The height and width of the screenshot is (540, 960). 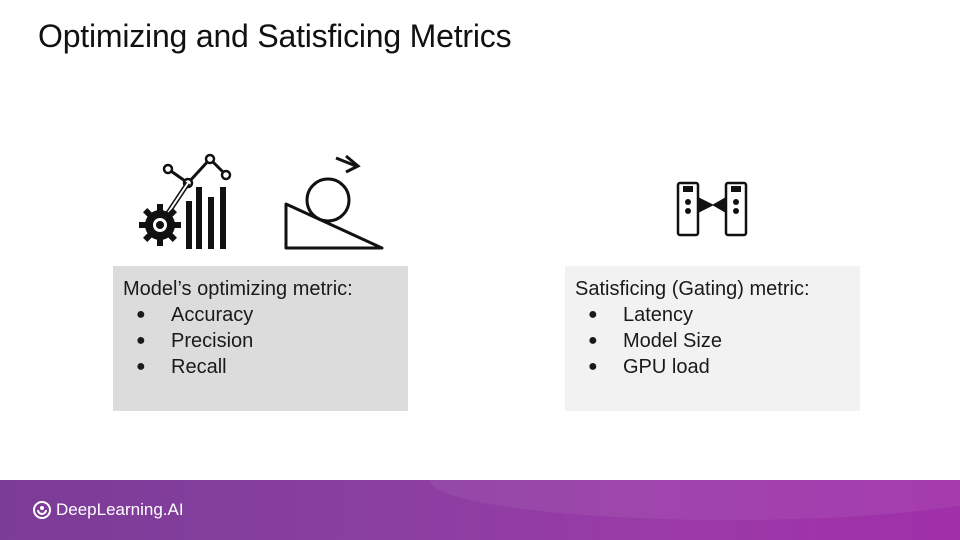 I want to click on satisficing-heading: Satisficing (Gating) metric:, so click(x=692, y=289).